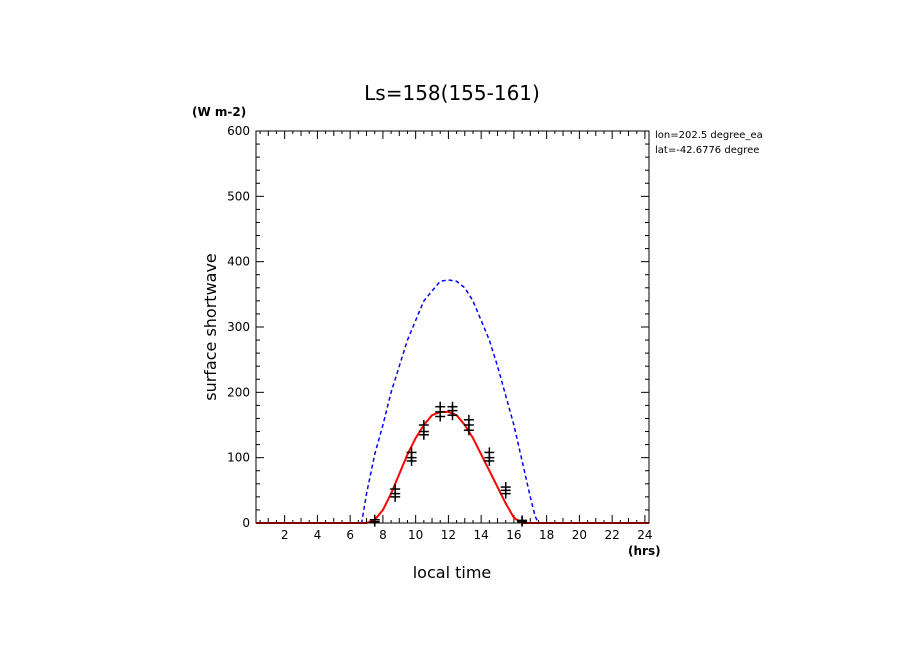  Describe the element at coordinates (513, 535) in the screenshot. I see `x-tick-label: 16` at that location.